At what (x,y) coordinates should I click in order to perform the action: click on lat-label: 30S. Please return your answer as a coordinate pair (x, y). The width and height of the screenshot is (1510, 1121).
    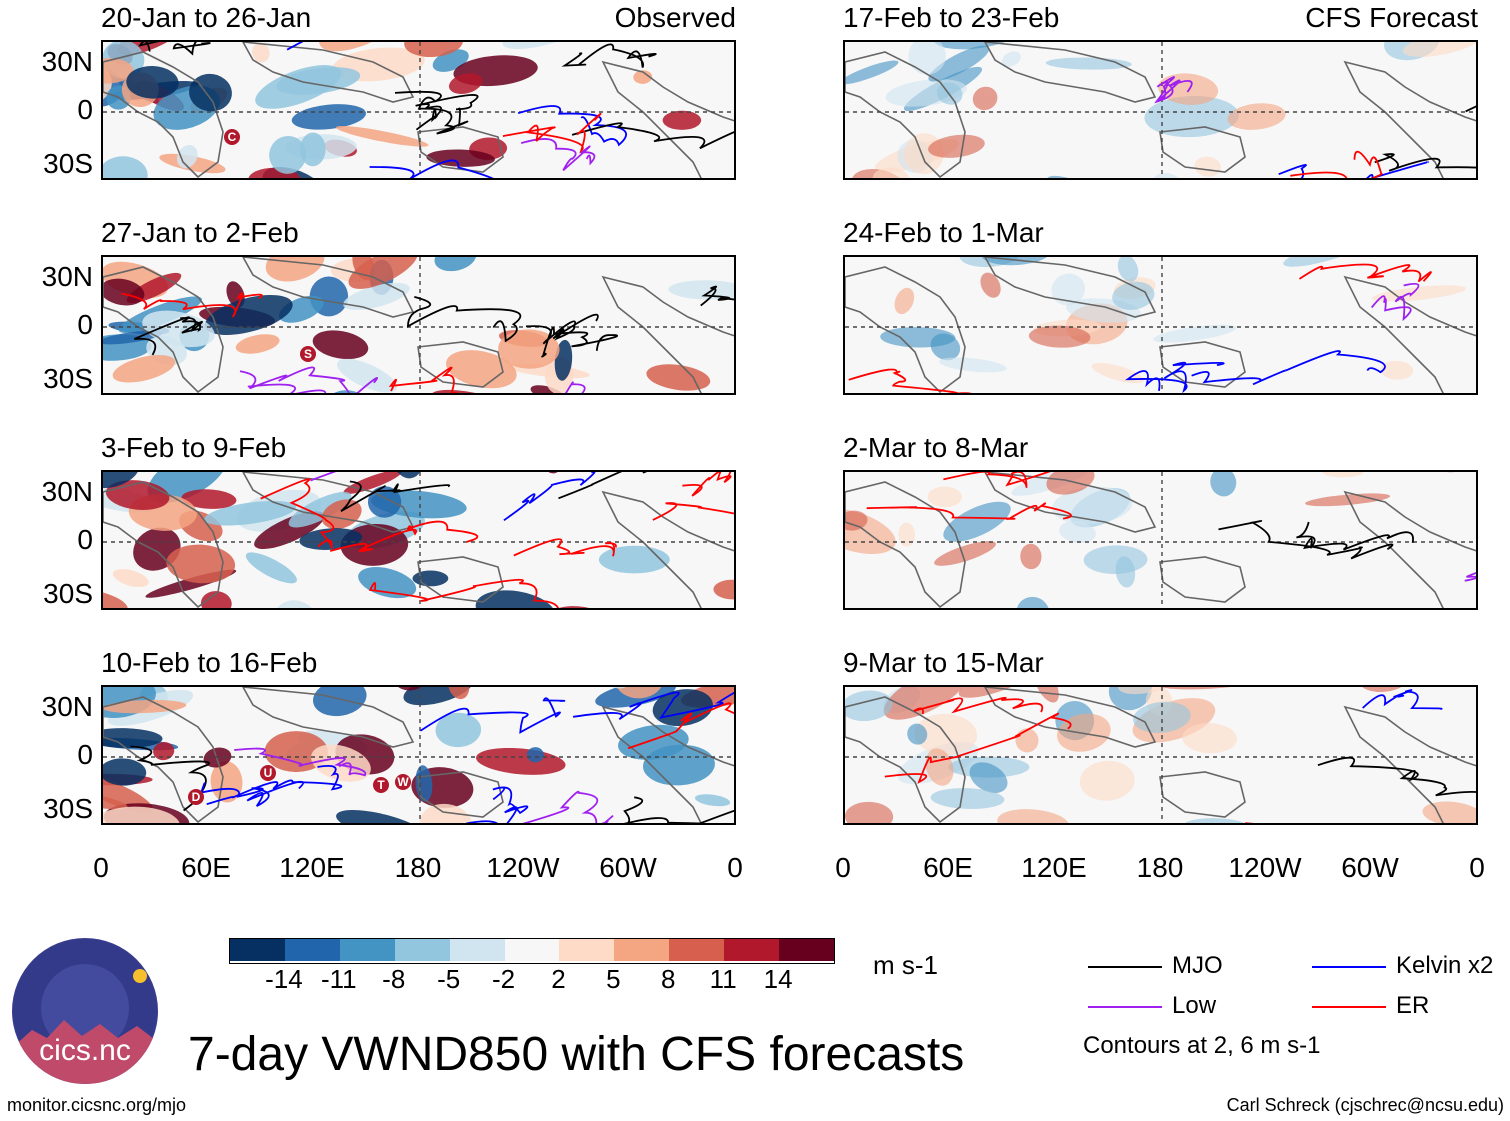
    Looking at the image, I should click on (68, 593).